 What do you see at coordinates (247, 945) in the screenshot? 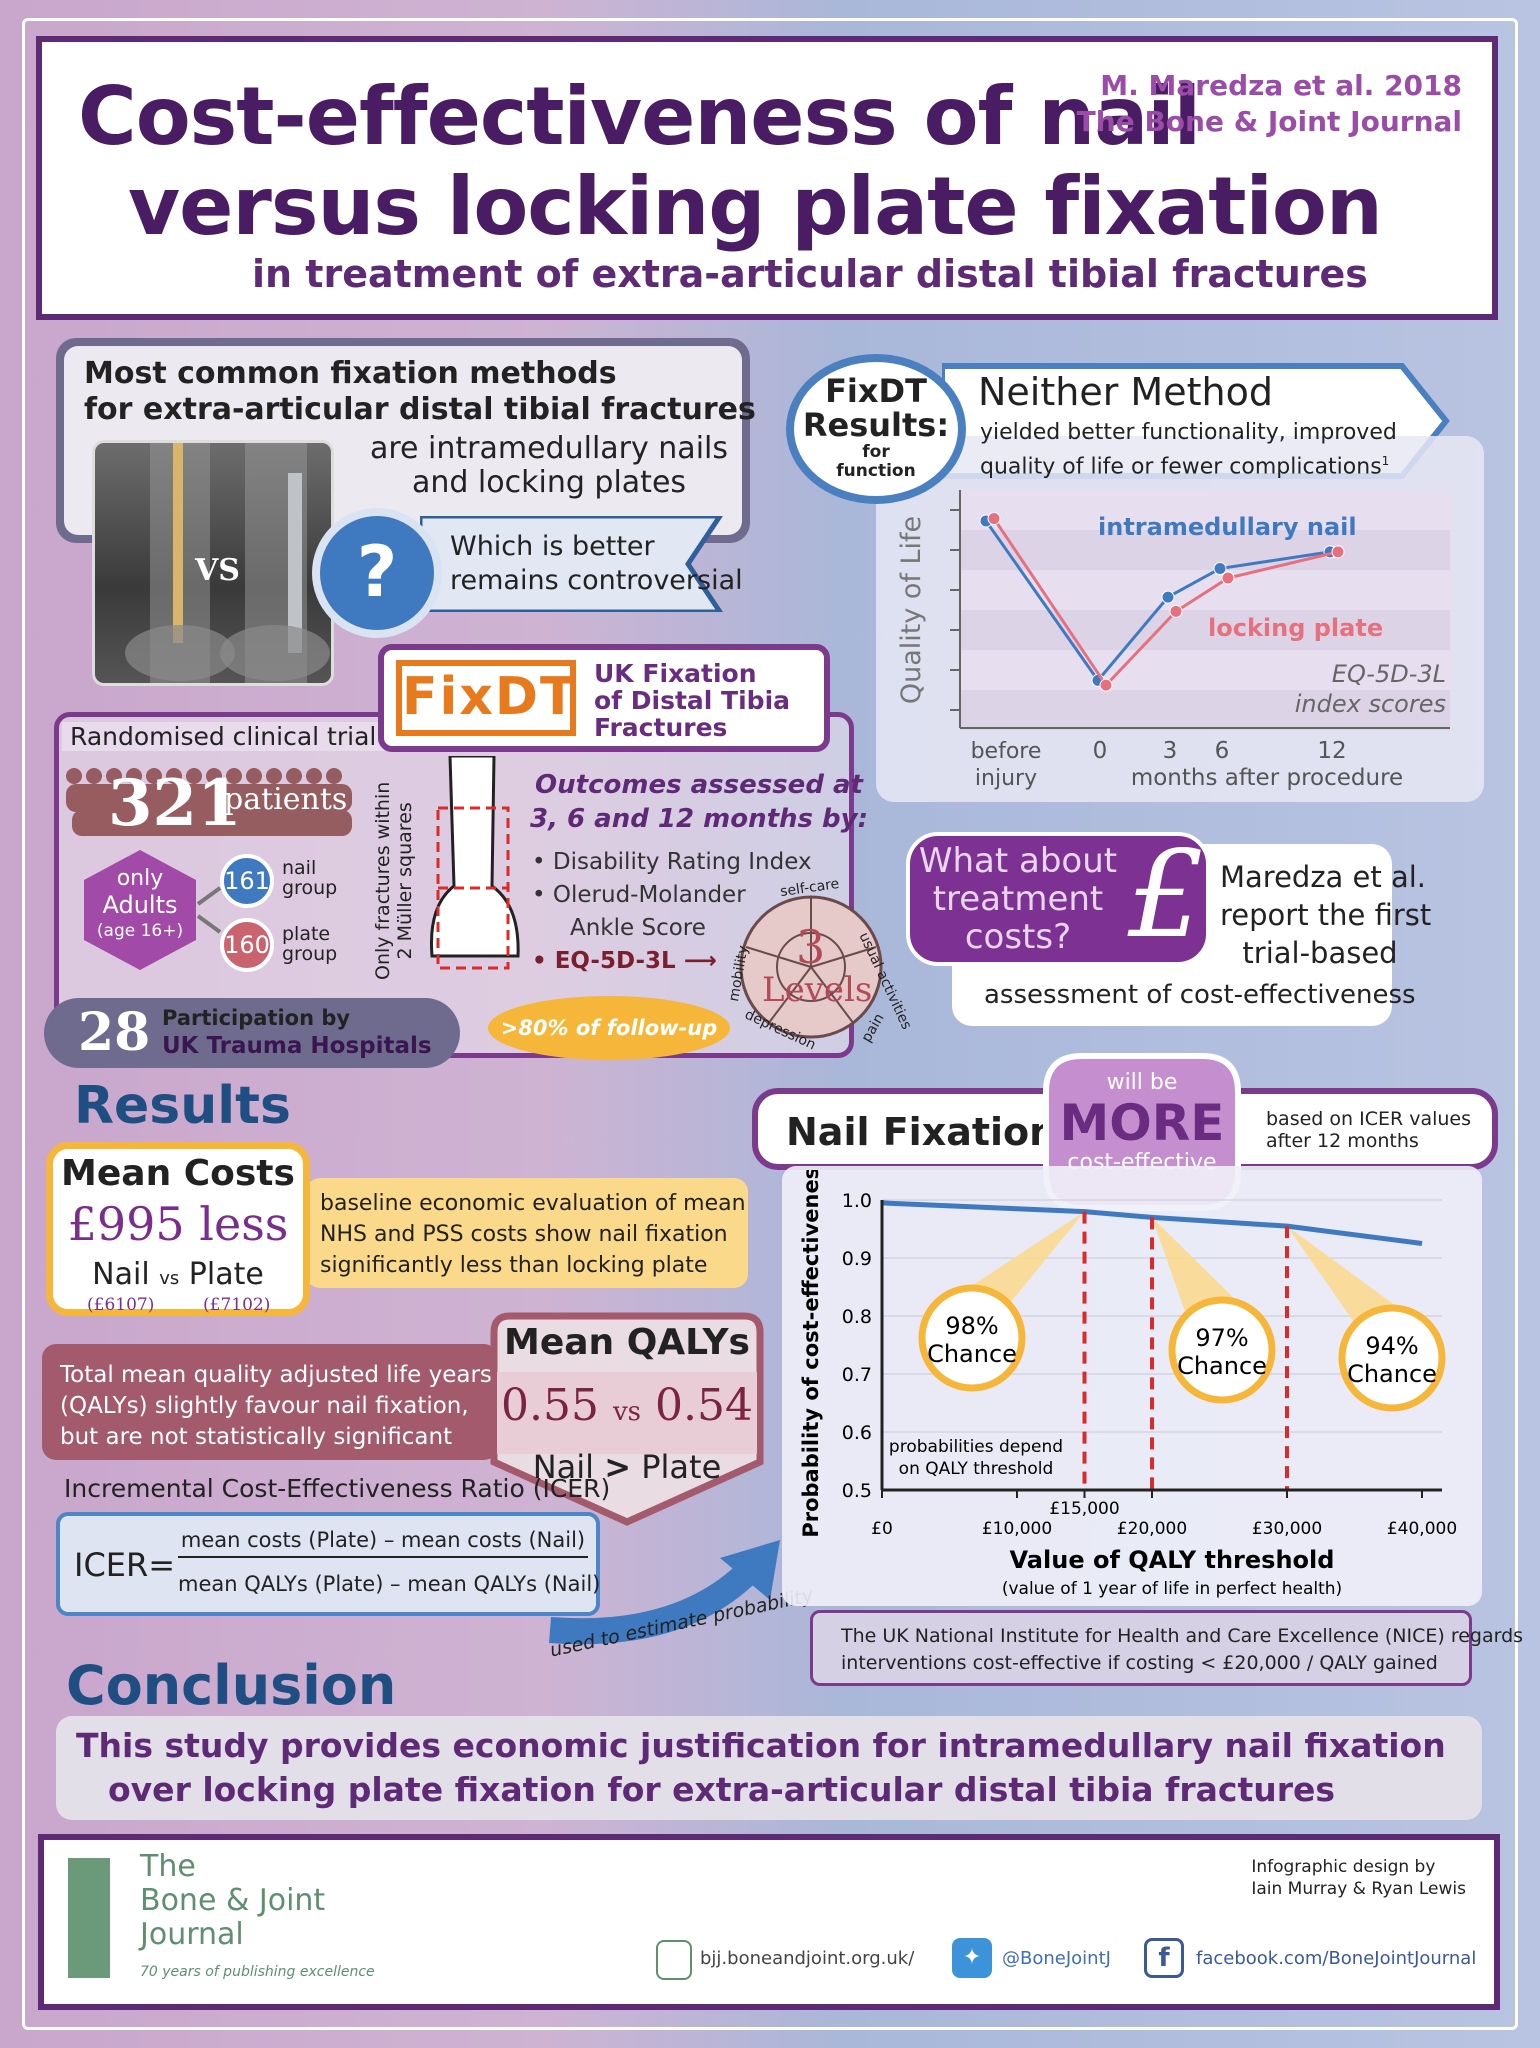
I see `plate-count-badge: 160` at bounding box center [247, 945].